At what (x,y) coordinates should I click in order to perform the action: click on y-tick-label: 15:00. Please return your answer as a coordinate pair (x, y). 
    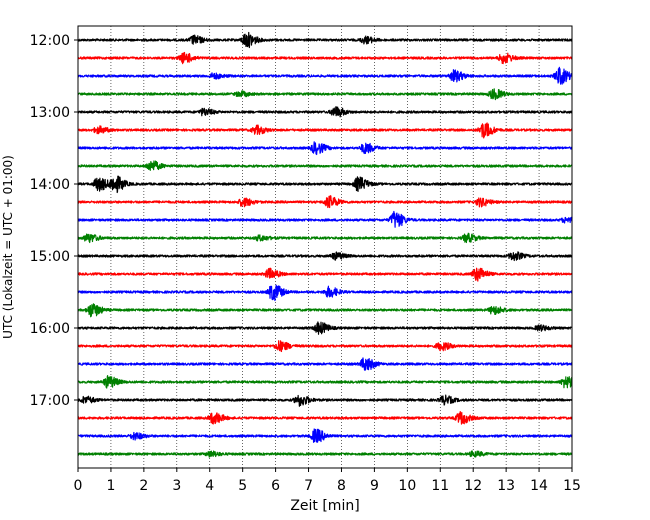
    Looking at the image, I should click on (50, 257).